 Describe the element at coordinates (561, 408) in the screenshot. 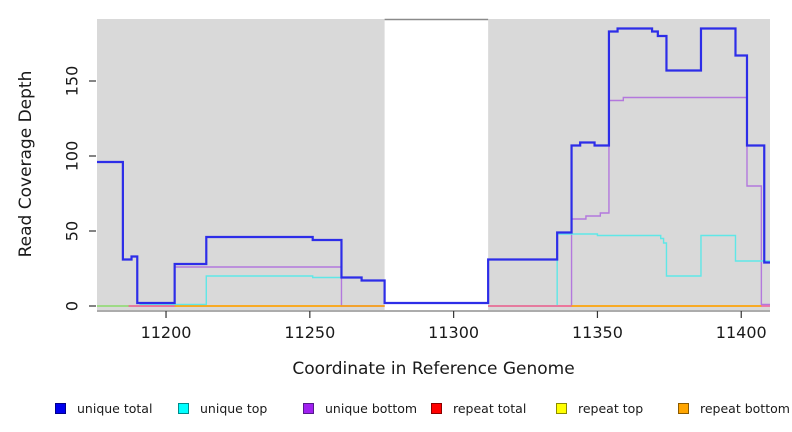

I see `legend-swatch-repeat-top` at that location.